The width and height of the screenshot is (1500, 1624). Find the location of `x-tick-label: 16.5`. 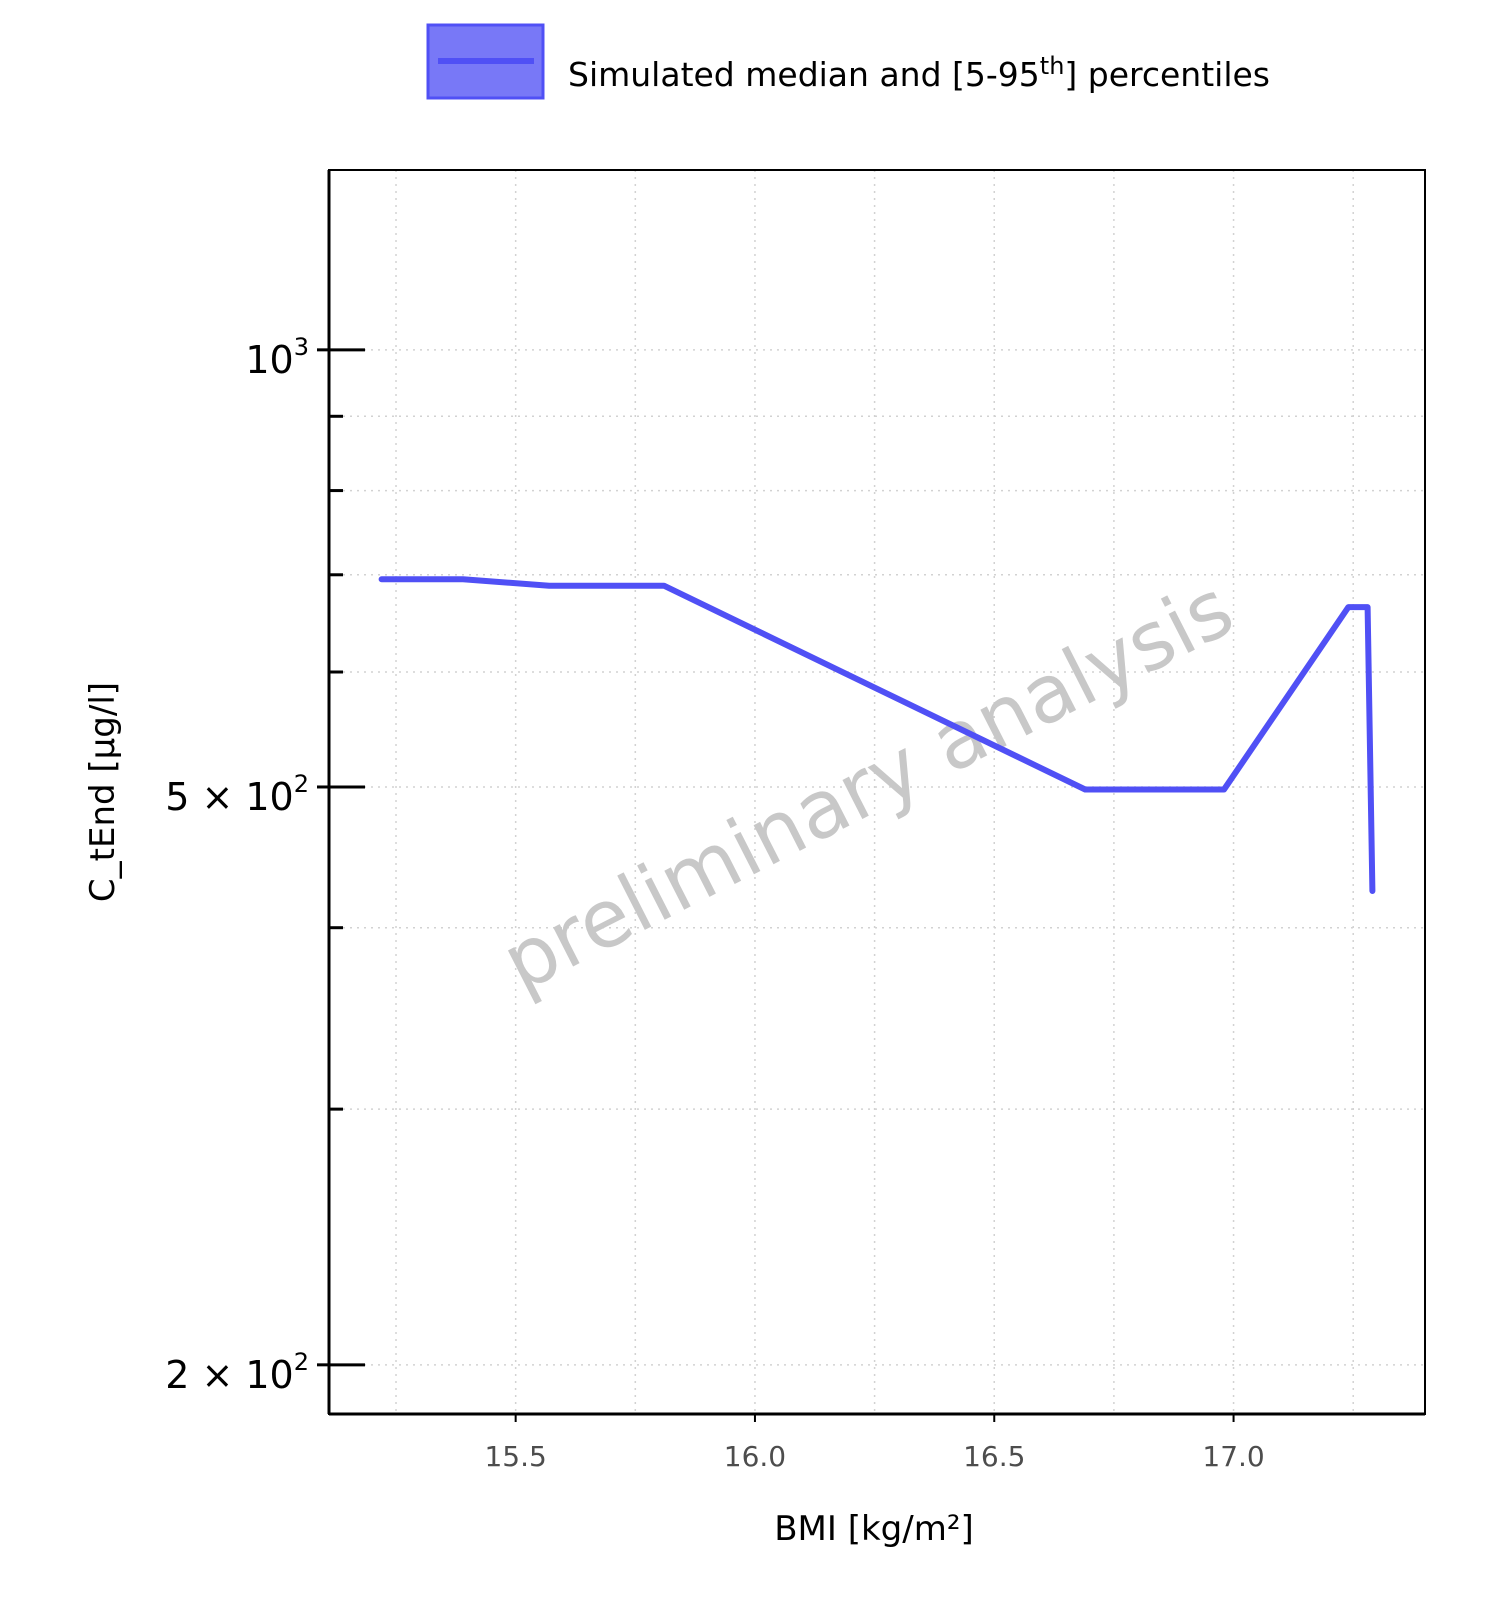

x-tick-label: 16.5 is located at coordinates (994, 1456).